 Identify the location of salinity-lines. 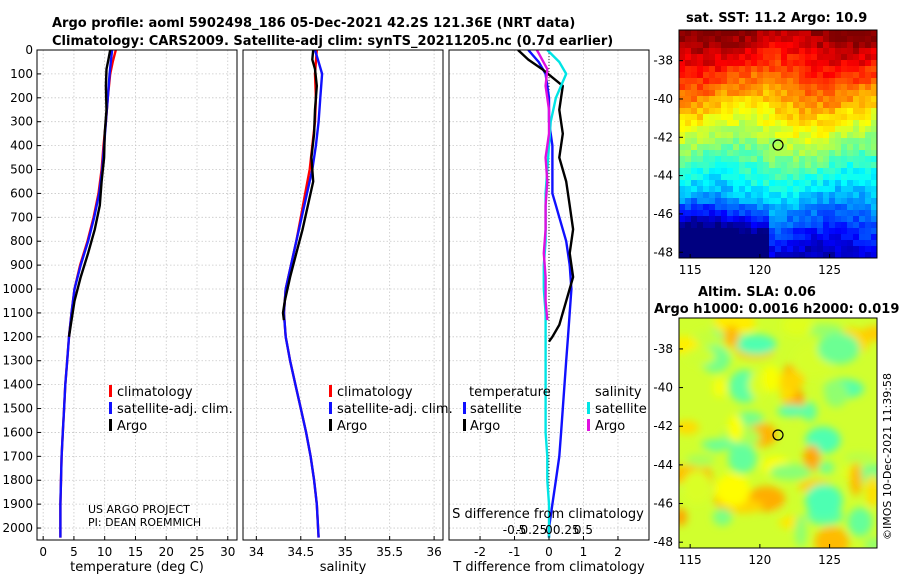
(302, 294).